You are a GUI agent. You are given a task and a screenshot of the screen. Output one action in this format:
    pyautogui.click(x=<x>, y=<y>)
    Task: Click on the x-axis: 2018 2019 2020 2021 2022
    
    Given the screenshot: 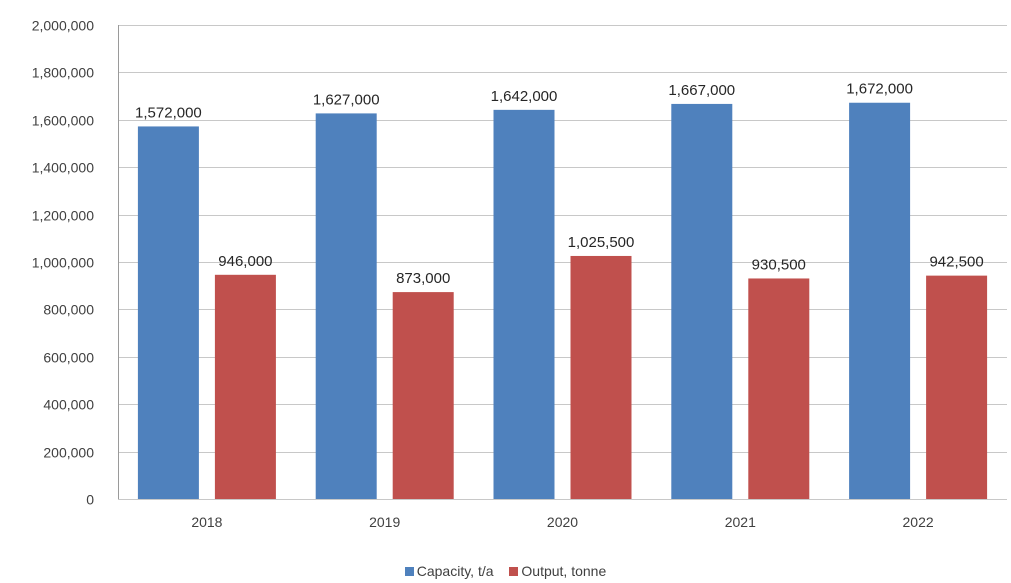 What is the action you would take?
    pyautogui.click(x=562, y=522)
    